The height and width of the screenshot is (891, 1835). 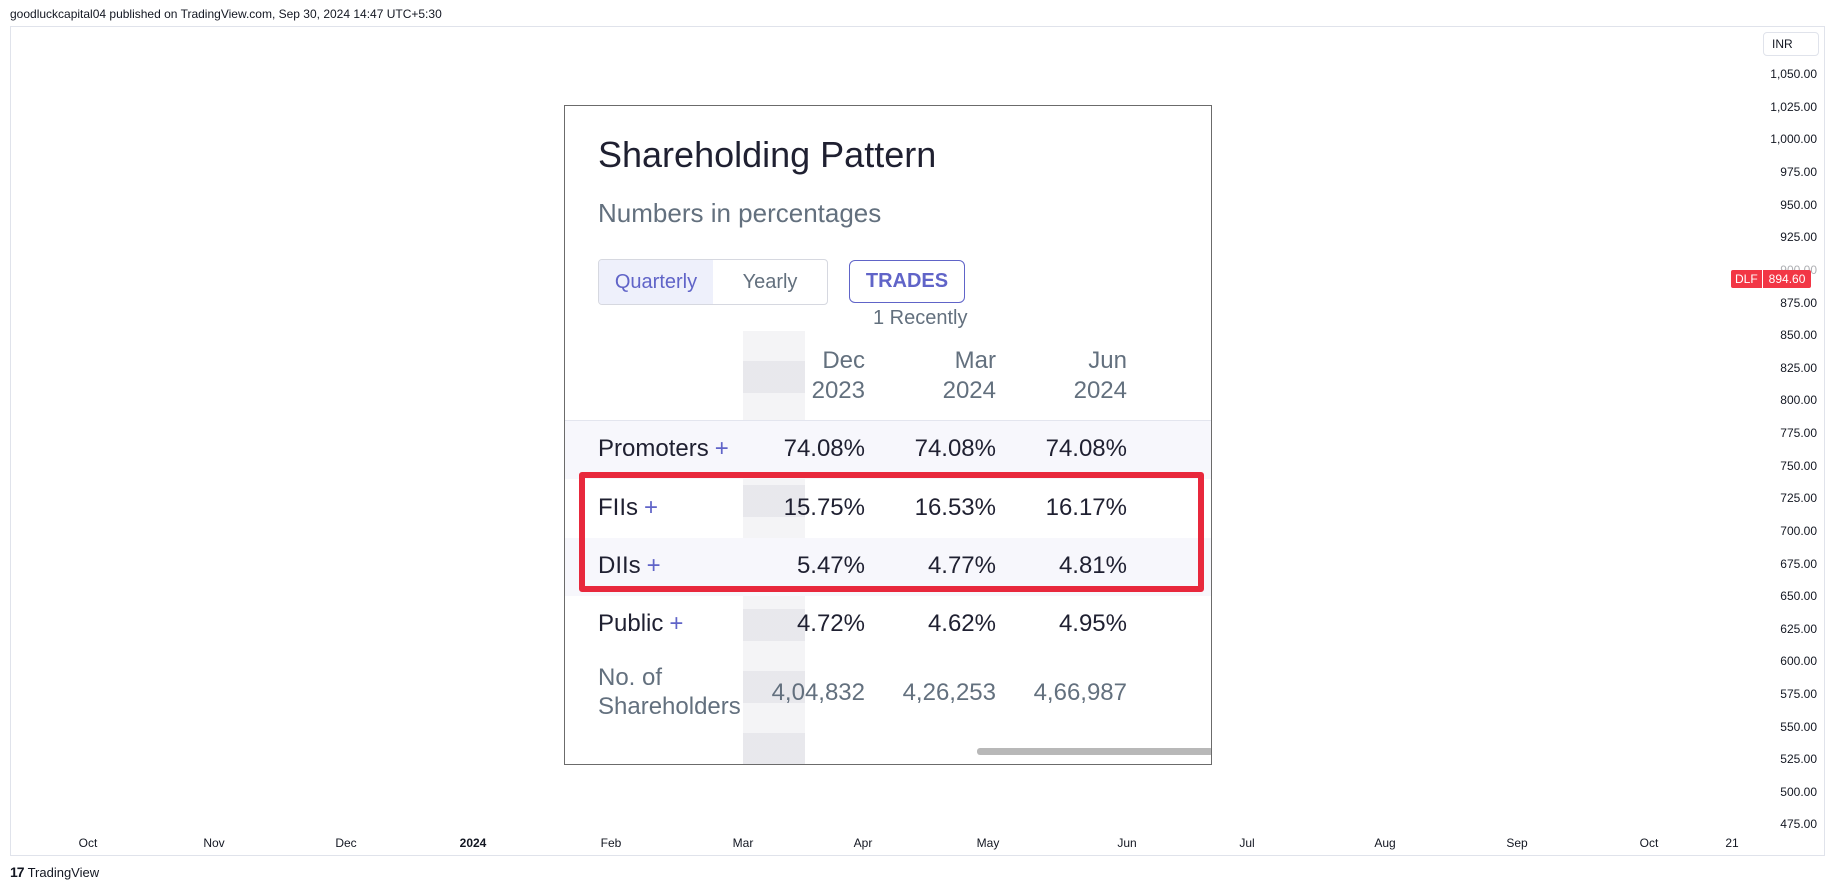 I want to click on price-tick: 750.00, so click(x=1798, y=466).